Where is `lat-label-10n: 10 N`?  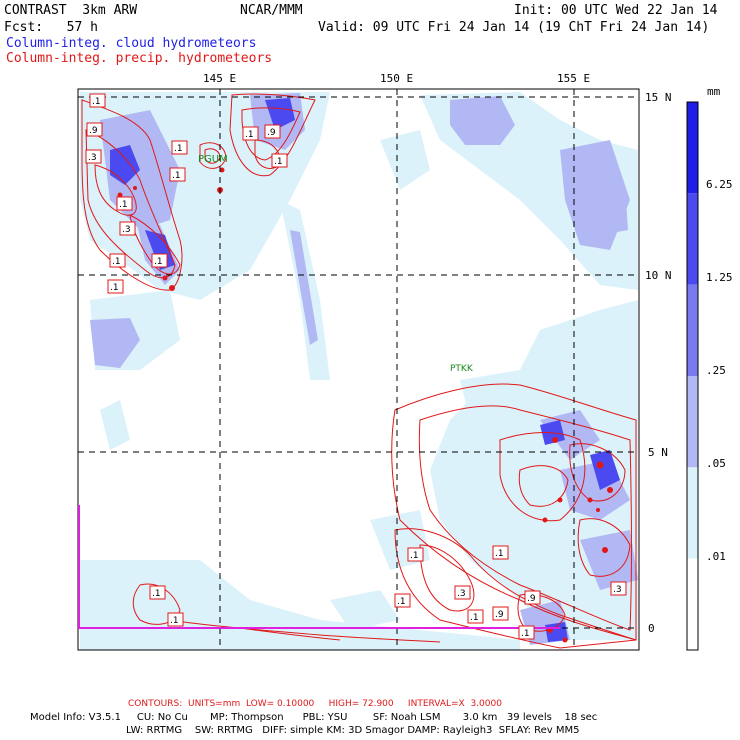 lat-label-10n: 10 N is located at coordinates (658, 275).